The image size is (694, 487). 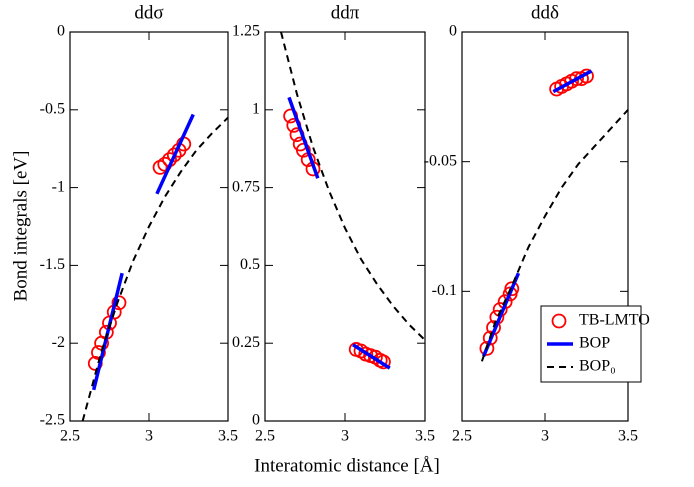 I want to click on x-axis-label: Interatomic distance [Å], so click(x=347, y=465).